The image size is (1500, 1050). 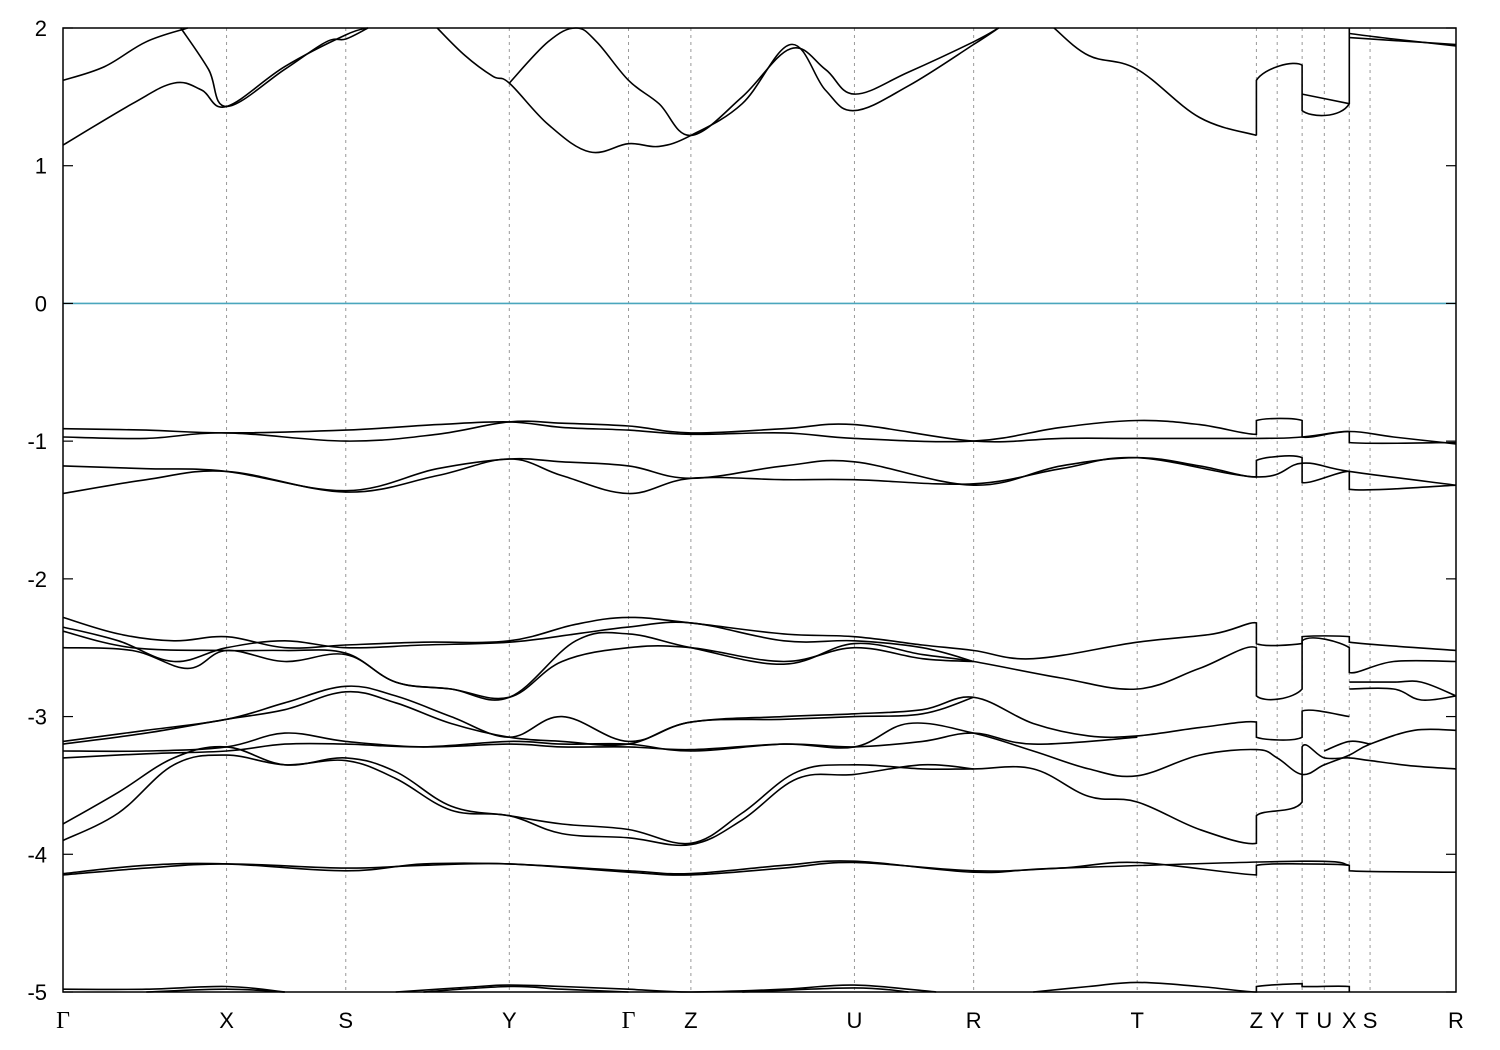 What do you see at coordinates (37, 992) in the screenshot?
I see `y-tick-label: -5` at bounding box center [37, 992].